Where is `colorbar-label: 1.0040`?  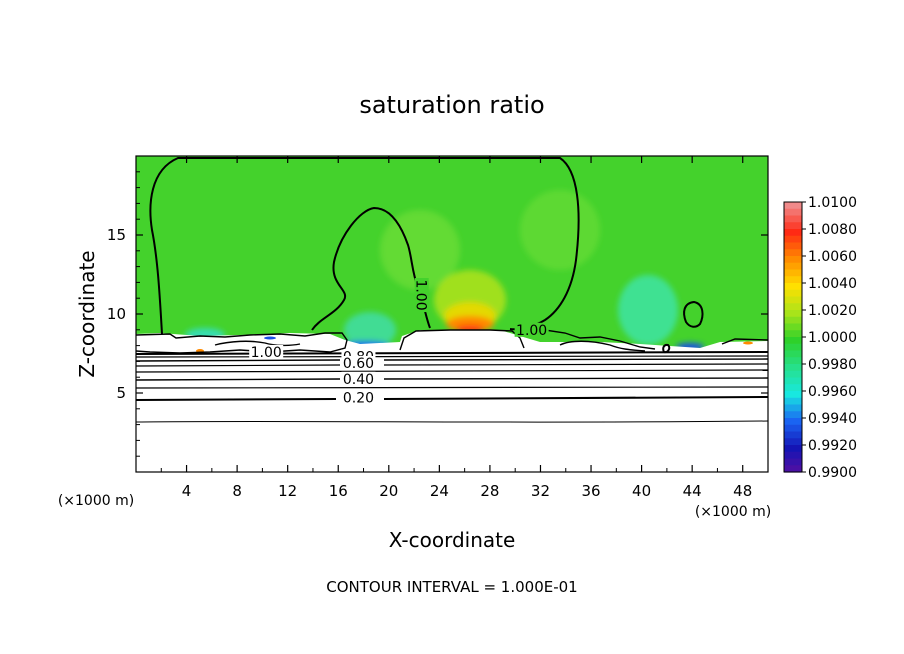
colorbar-label: 1.0040 is located at coordinates (832, 284).